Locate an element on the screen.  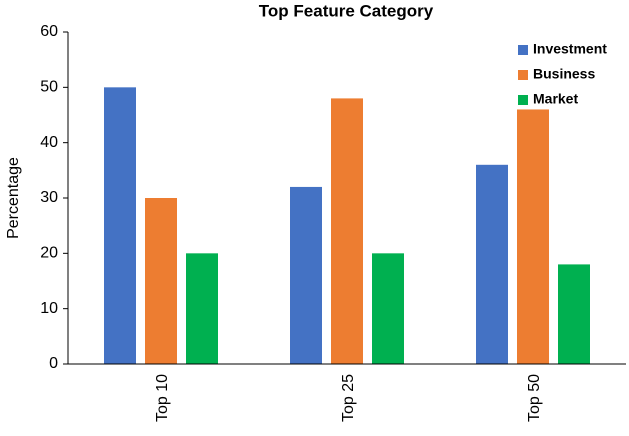
x-tick-label: Top 10 is located at coordinates (162, 398).